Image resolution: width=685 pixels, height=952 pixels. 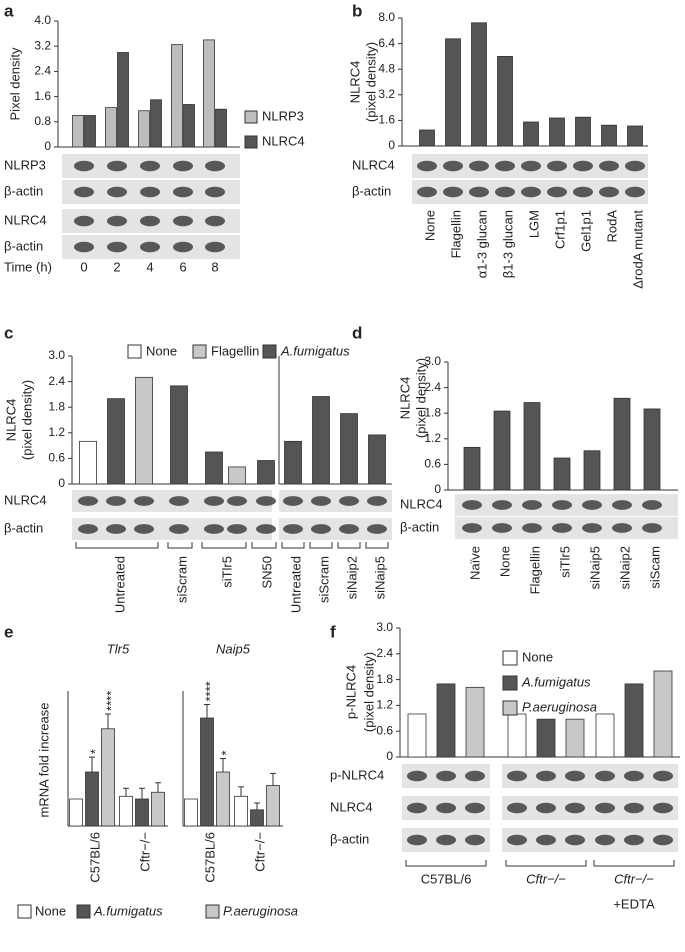 What do you see at coordinates (386, 120) in the screenshot?
I see `y-tick-label: 1.6` at bounding box center [386, 120].